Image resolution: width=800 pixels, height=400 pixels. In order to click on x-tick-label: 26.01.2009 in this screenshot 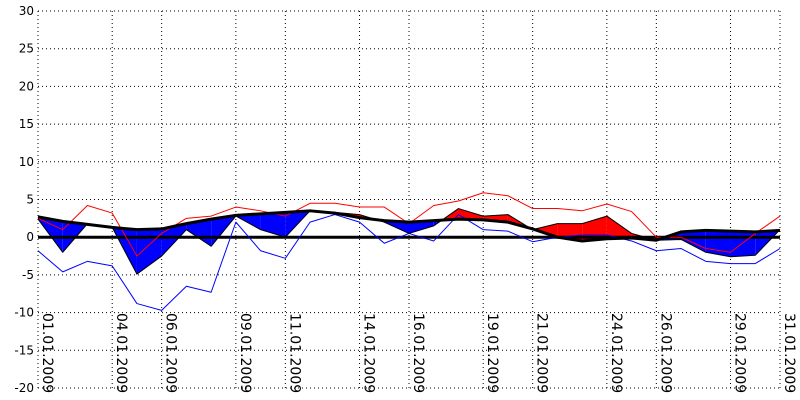, I will do `click(665, 353)`.